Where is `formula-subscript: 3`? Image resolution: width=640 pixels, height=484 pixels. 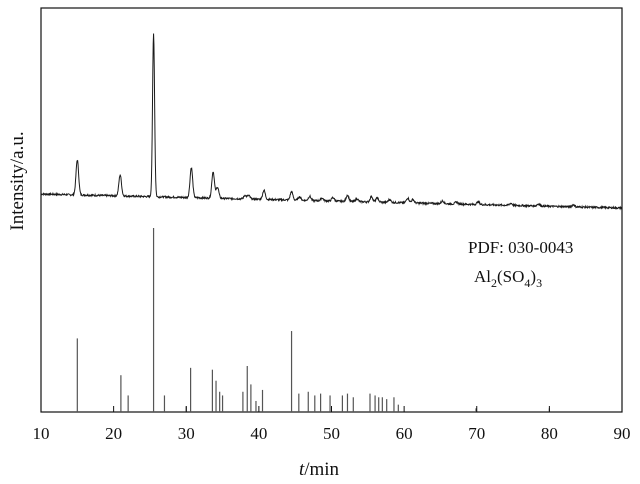 formula-subscript: 3 is located at coordinates (539, 283).